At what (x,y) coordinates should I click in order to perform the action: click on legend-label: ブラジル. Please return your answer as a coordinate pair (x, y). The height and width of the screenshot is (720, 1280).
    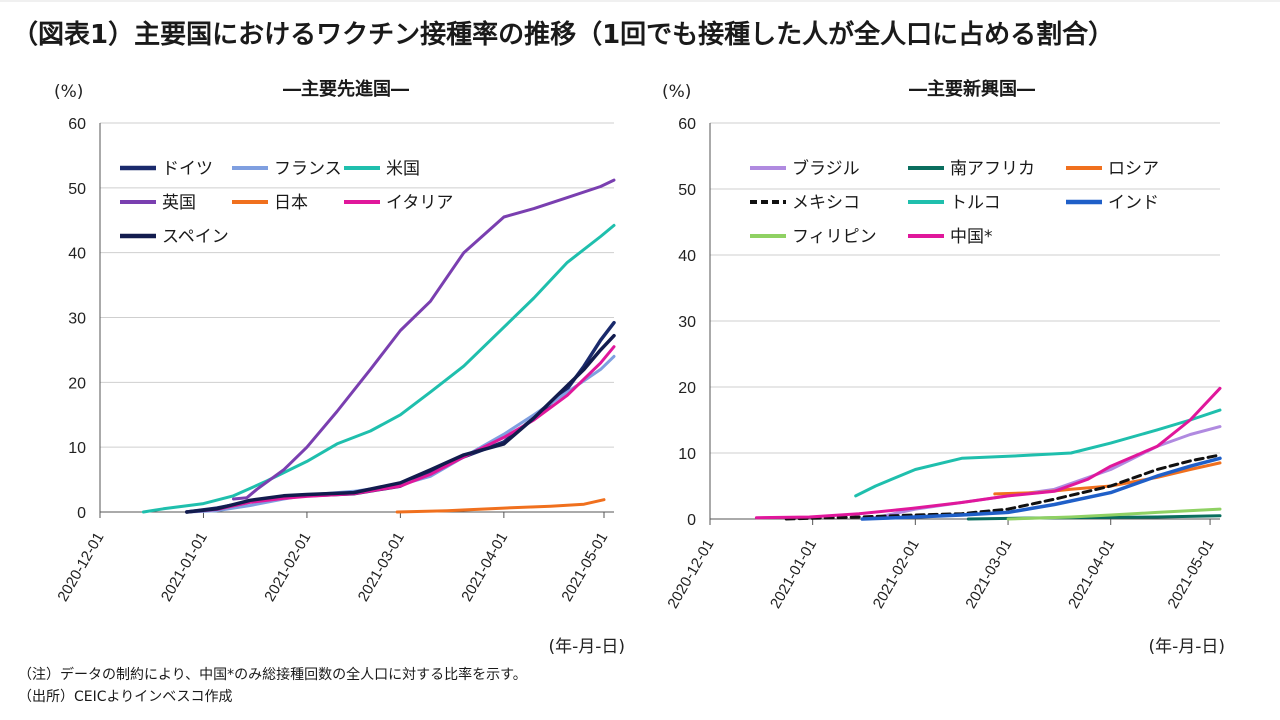
    Looking at the image, I should click on (826, 168).